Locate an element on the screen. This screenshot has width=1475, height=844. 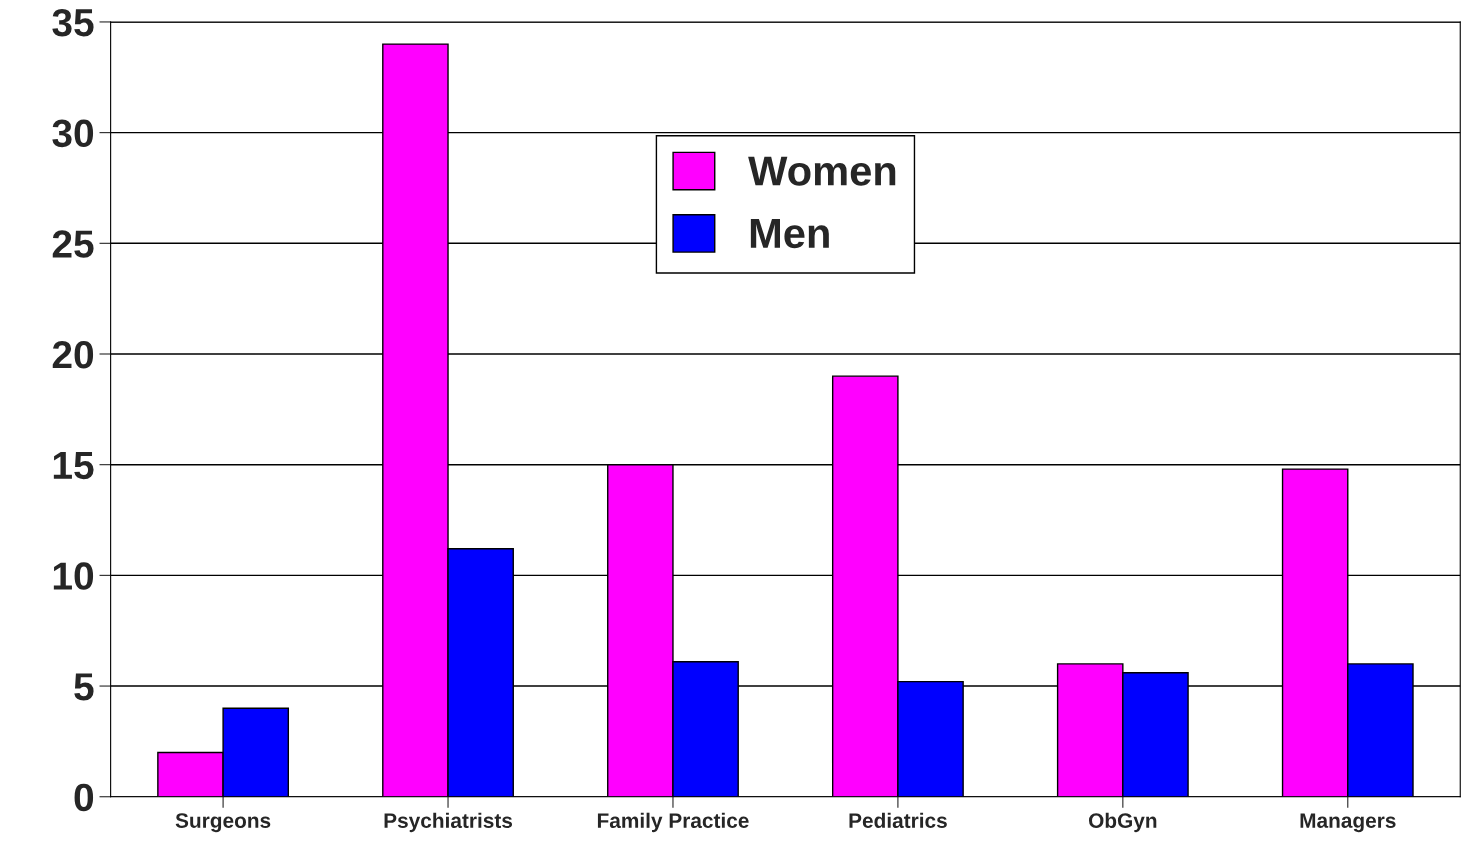
y-tick-label: 5 is located at coordinates (84, 687).